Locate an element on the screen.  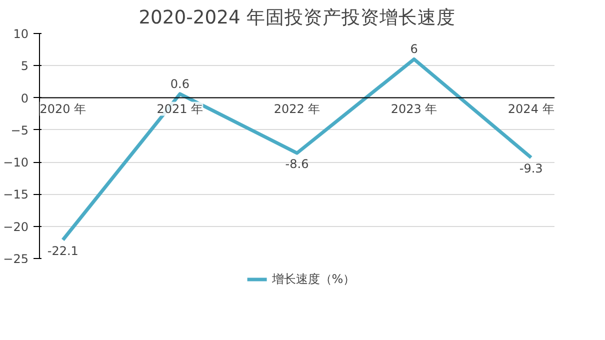
y-tick-label: −15 is located at coordinates (16, 195).